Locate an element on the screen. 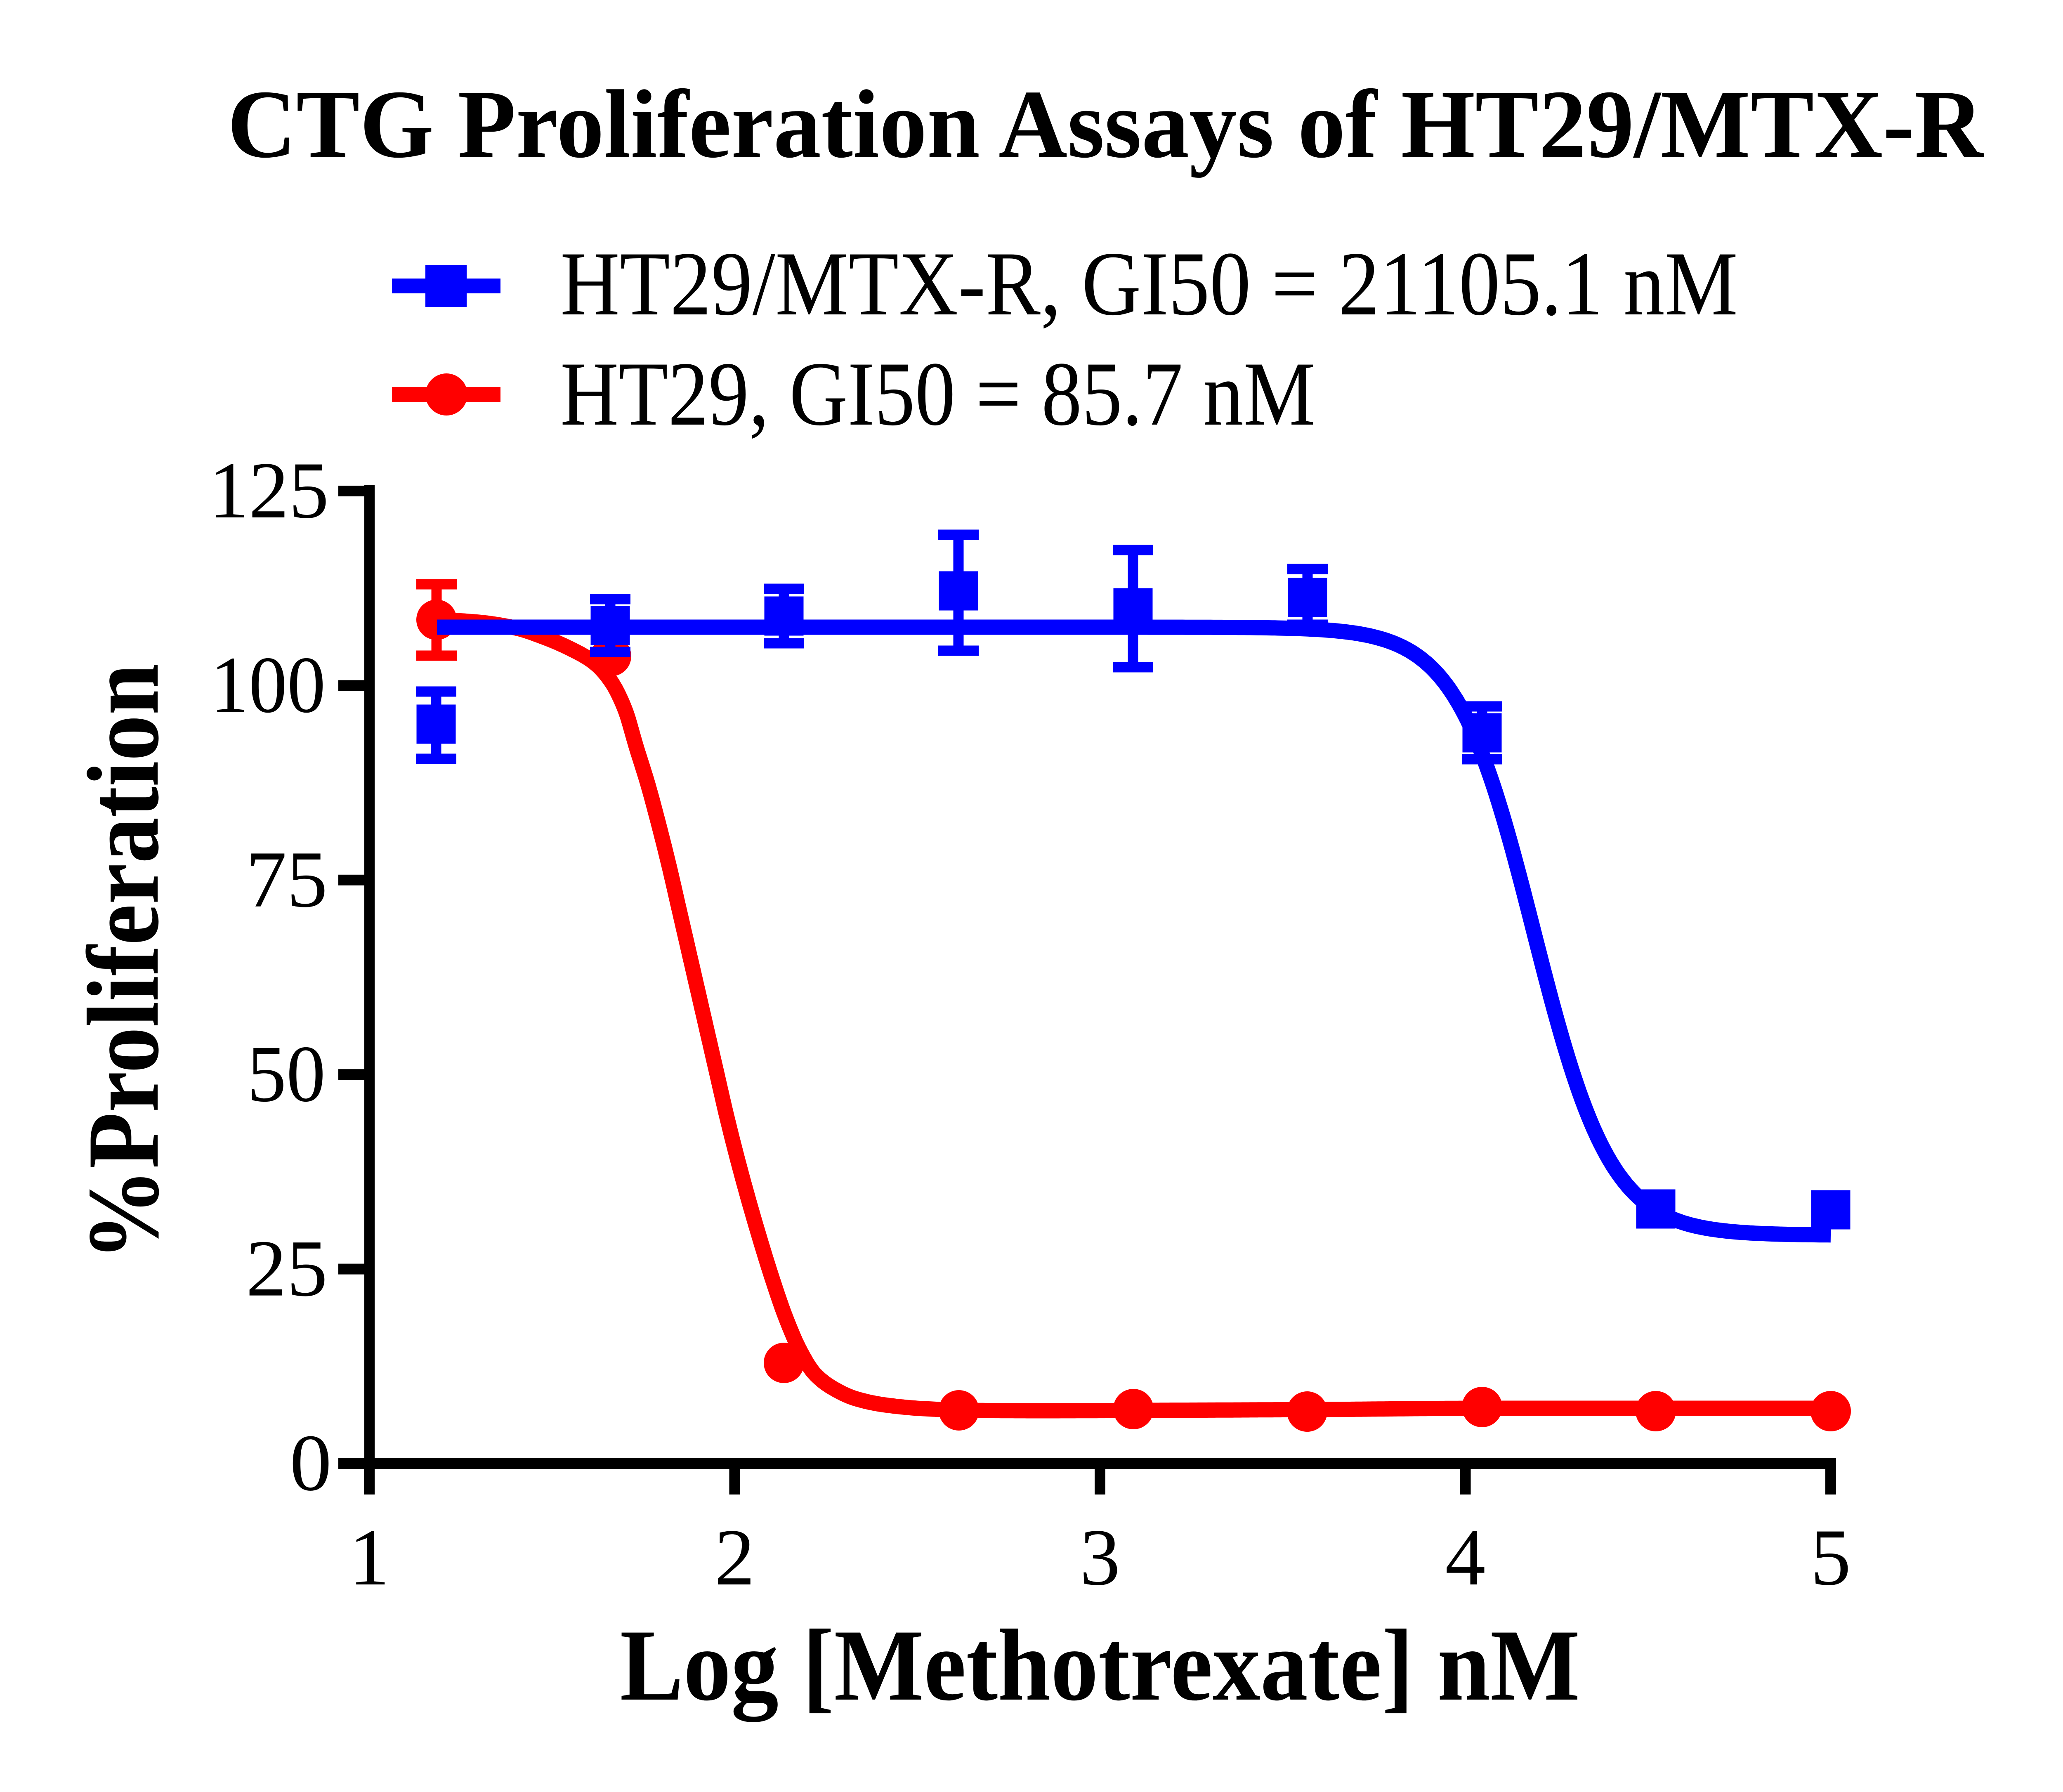 This screenshot has width=2063, height=1792. svg-text: 3 is located at coordinates (1100, 1557).